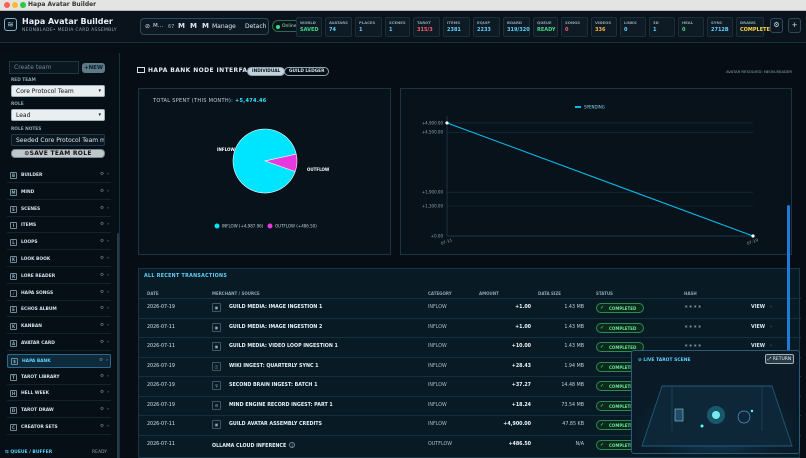 The height and width of the screenshot is (458, 806). I want to click on sidebar-item-avatar-card: A AVATAR CARD ⚙ ›, so click(59, 344).